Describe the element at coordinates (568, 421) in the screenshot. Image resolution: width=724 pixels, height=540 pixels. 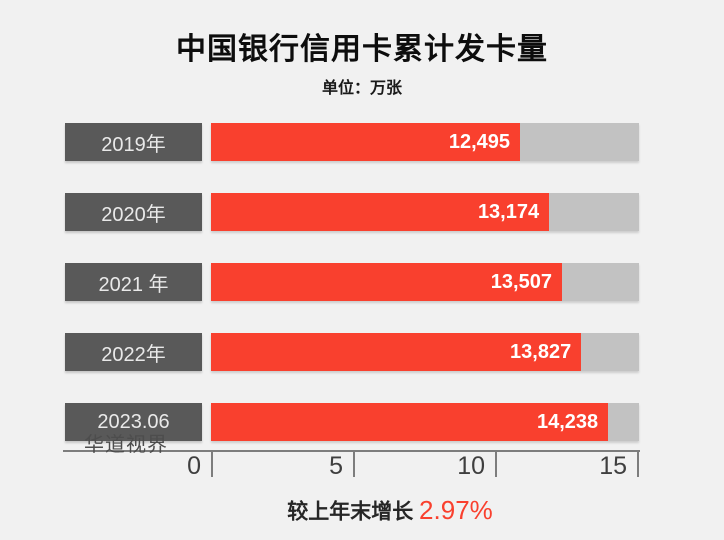
I see `bar-value-label: 14,238` at that location.